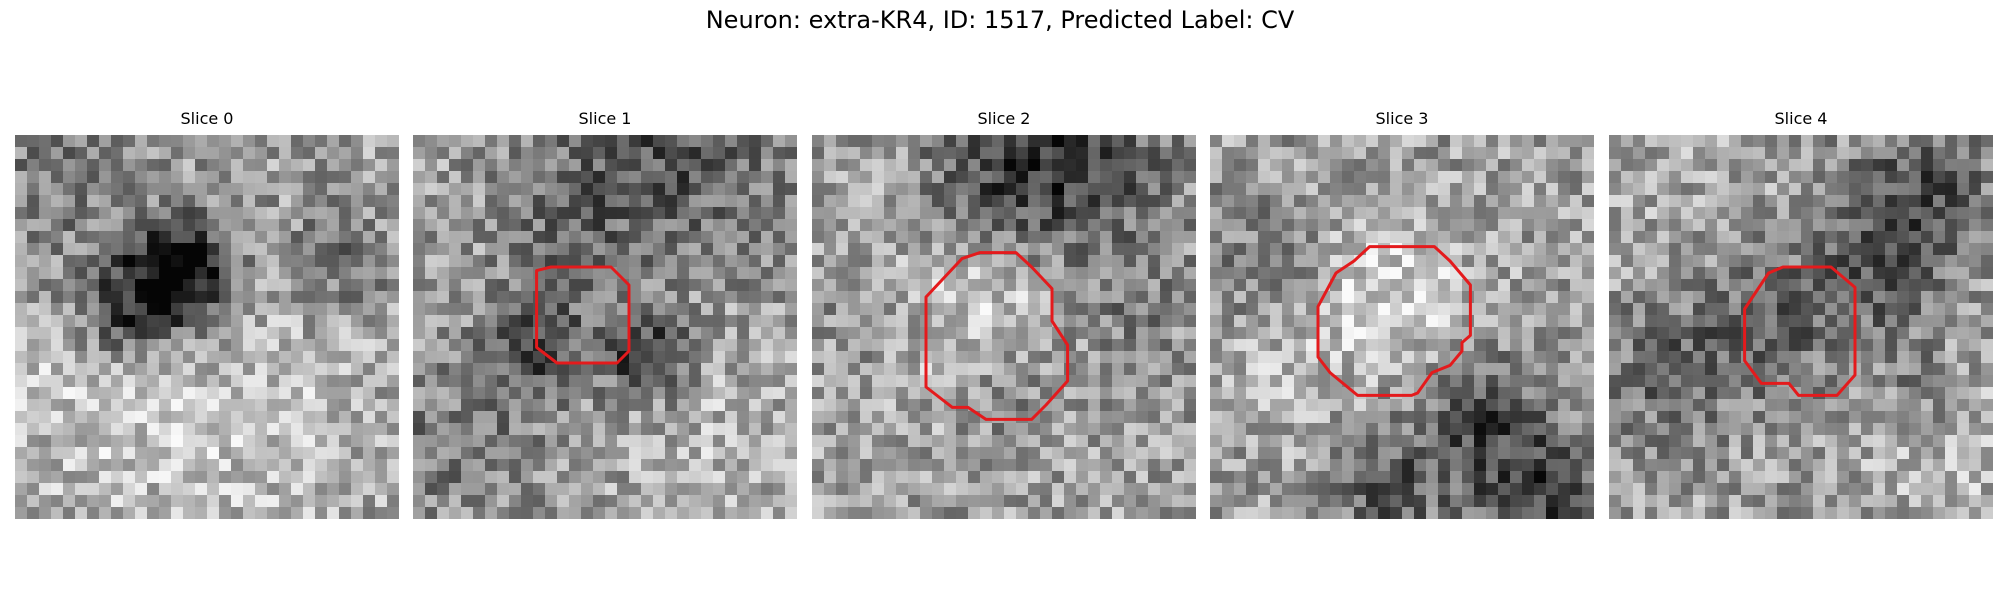 The image size is (2000, 600). Describe the element at coordinates (1004, 118) in the screenshot. I see `slice-title: Slice 2` at that location.